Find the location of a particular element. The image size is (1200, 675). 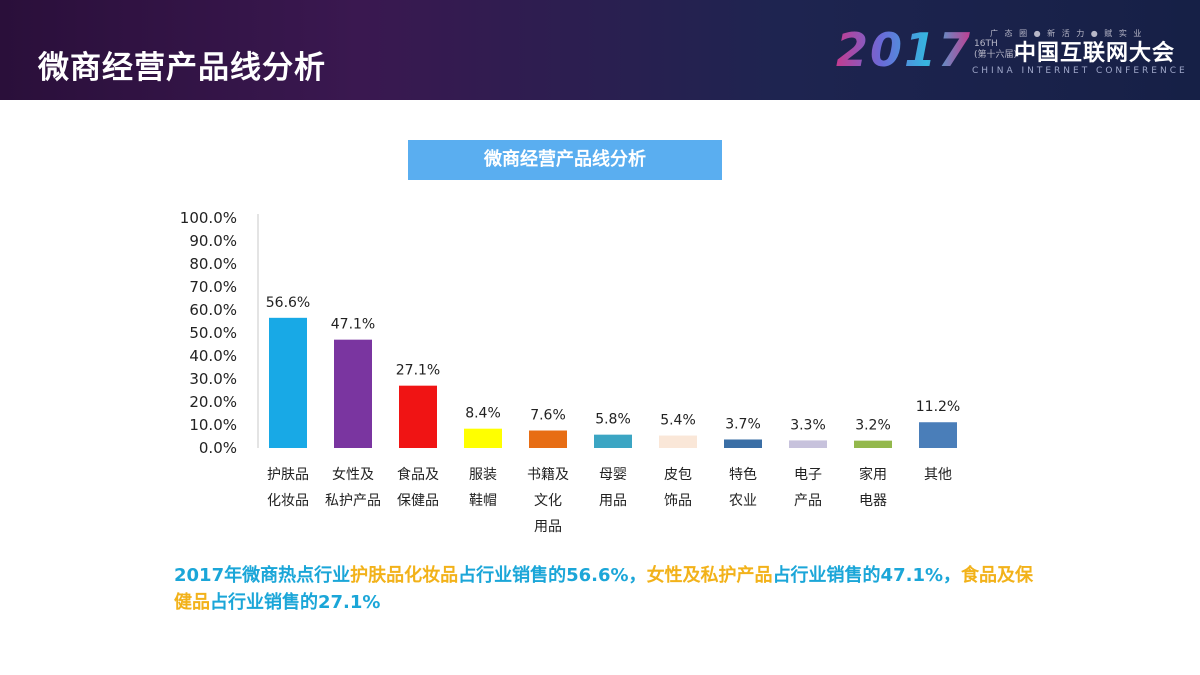

summary-highlight-2: 女性及私护产品 is located at coordinates (709, 575).